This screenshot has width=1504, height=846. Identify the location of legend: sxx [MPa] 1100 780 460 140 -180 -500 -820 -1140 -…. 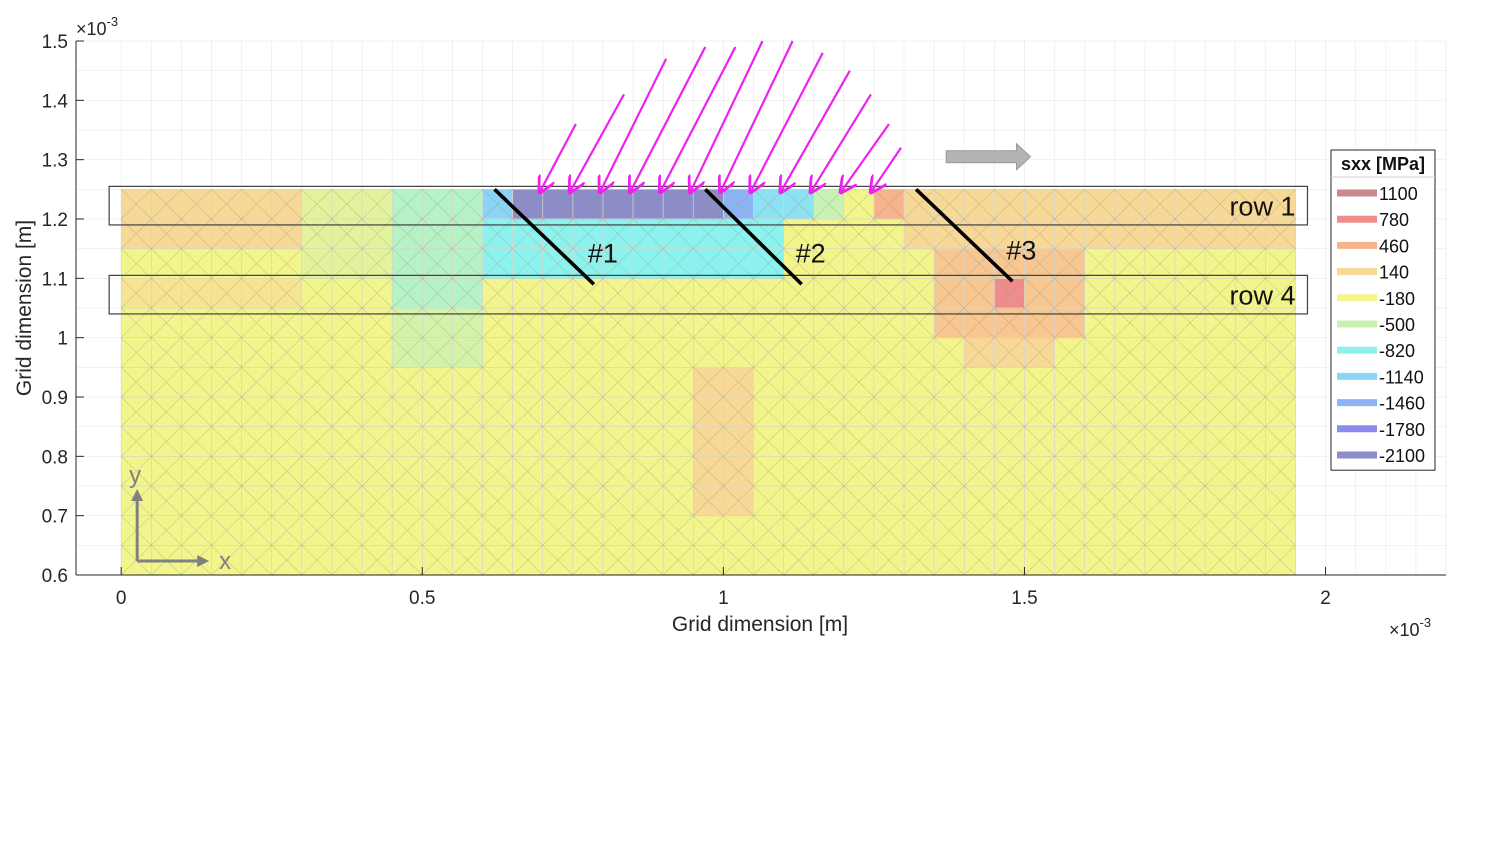
(1383, 310).